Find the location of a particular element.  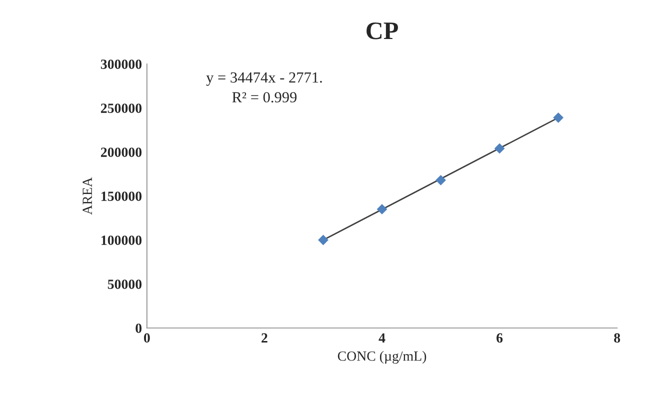

y-axis-title: AREA is located at coordinates (87, 196).